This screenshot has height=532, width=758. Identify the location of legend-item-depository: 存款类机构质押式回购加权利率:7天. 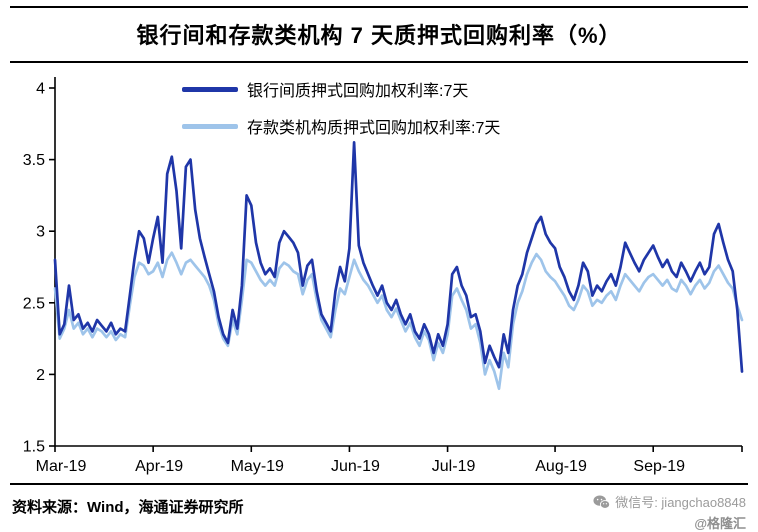
(341, 126).